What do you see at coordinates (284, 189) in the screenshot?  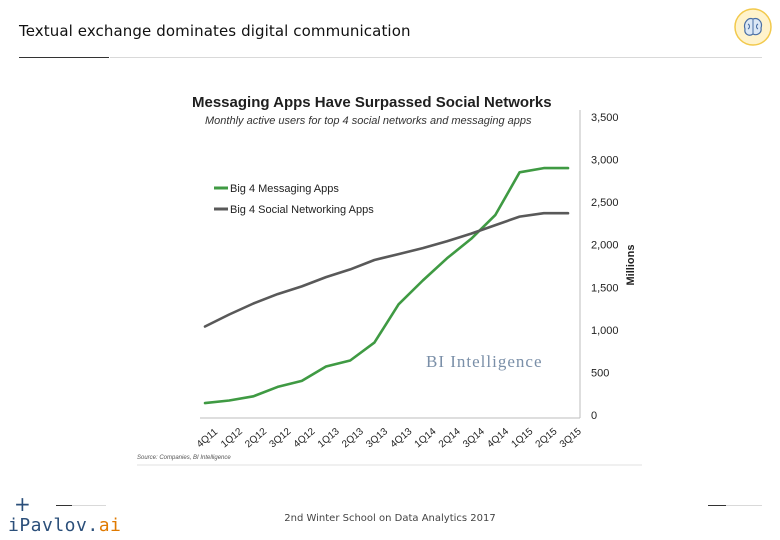 I see `legend-label-messaging: Big 4 Messaging Apps` at bounding box center [284, 189].